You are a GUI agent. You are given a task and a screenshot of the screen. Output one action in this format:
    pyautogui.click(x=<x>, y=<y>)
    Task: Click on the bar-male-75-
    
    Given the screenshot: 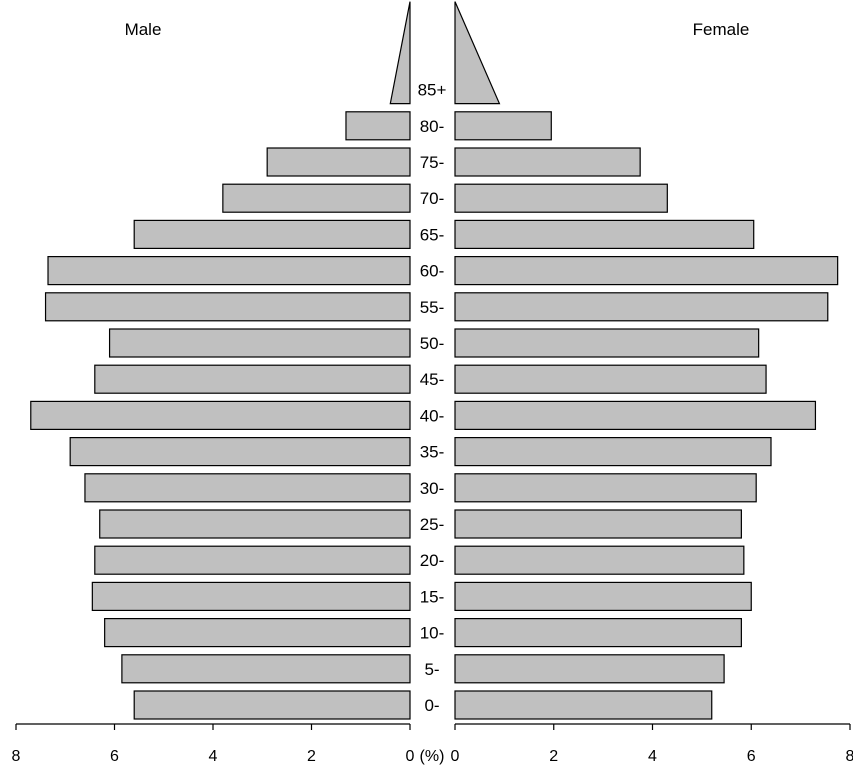 What is the action you would take?
    pyautogui.click(x=338, y=162)
    